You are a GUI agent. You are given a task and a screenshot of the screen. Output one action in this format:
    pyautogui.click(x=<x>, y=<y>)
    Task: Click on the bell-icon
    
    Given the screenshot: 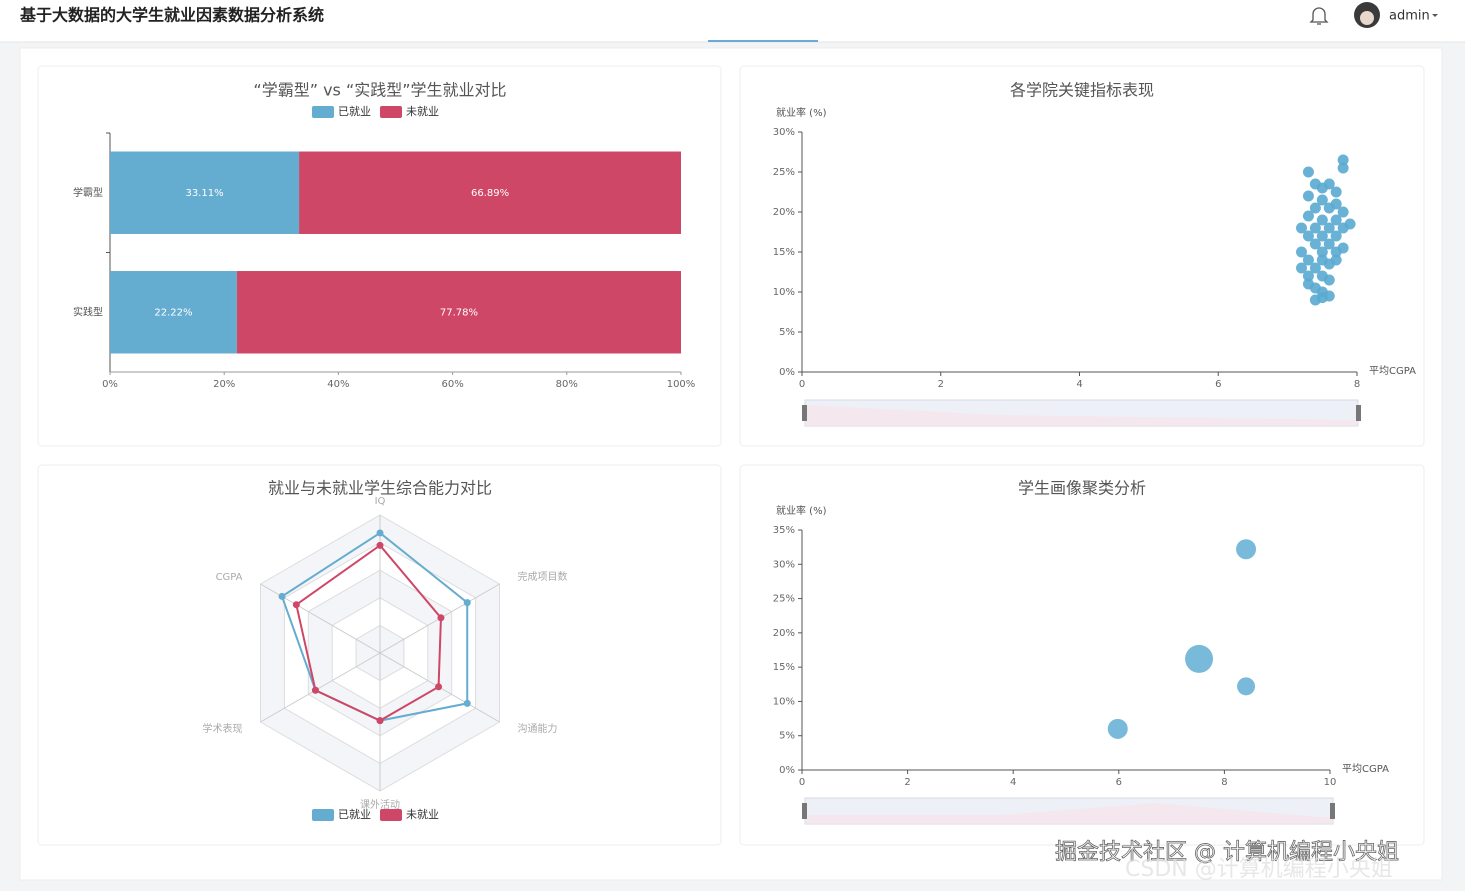 What is the action you would take?
    pyautogui.click(x=1319, y=16)
    